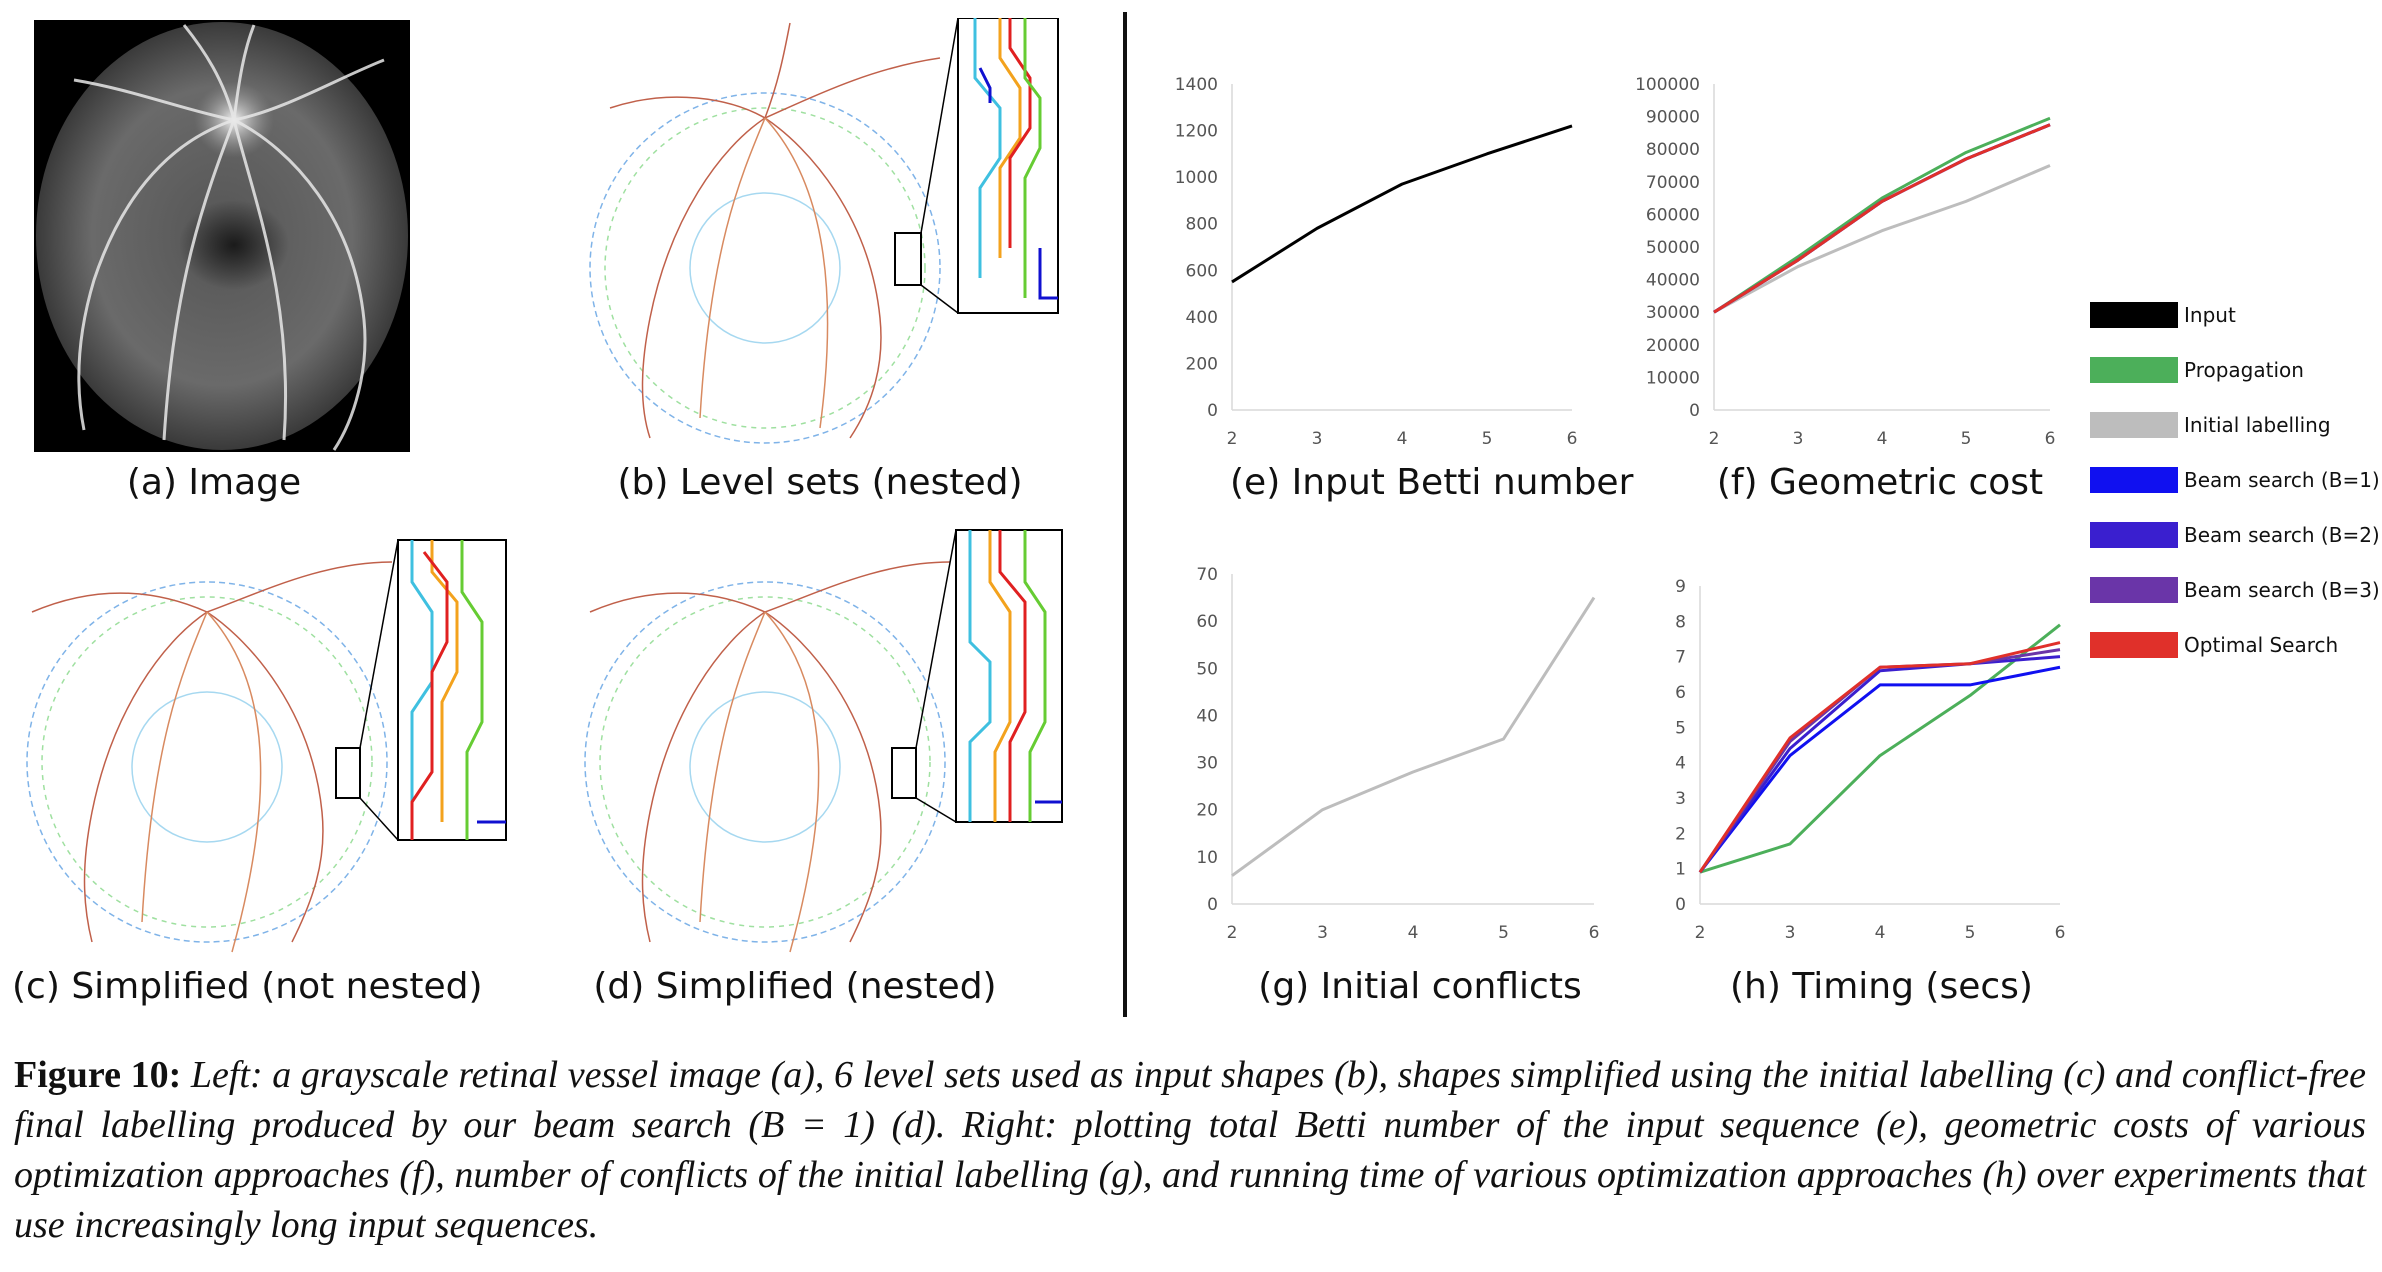 This screenshot has width=2382, height=1272. I want to click on legend-label: Optimal Search, so click(2261, 645).